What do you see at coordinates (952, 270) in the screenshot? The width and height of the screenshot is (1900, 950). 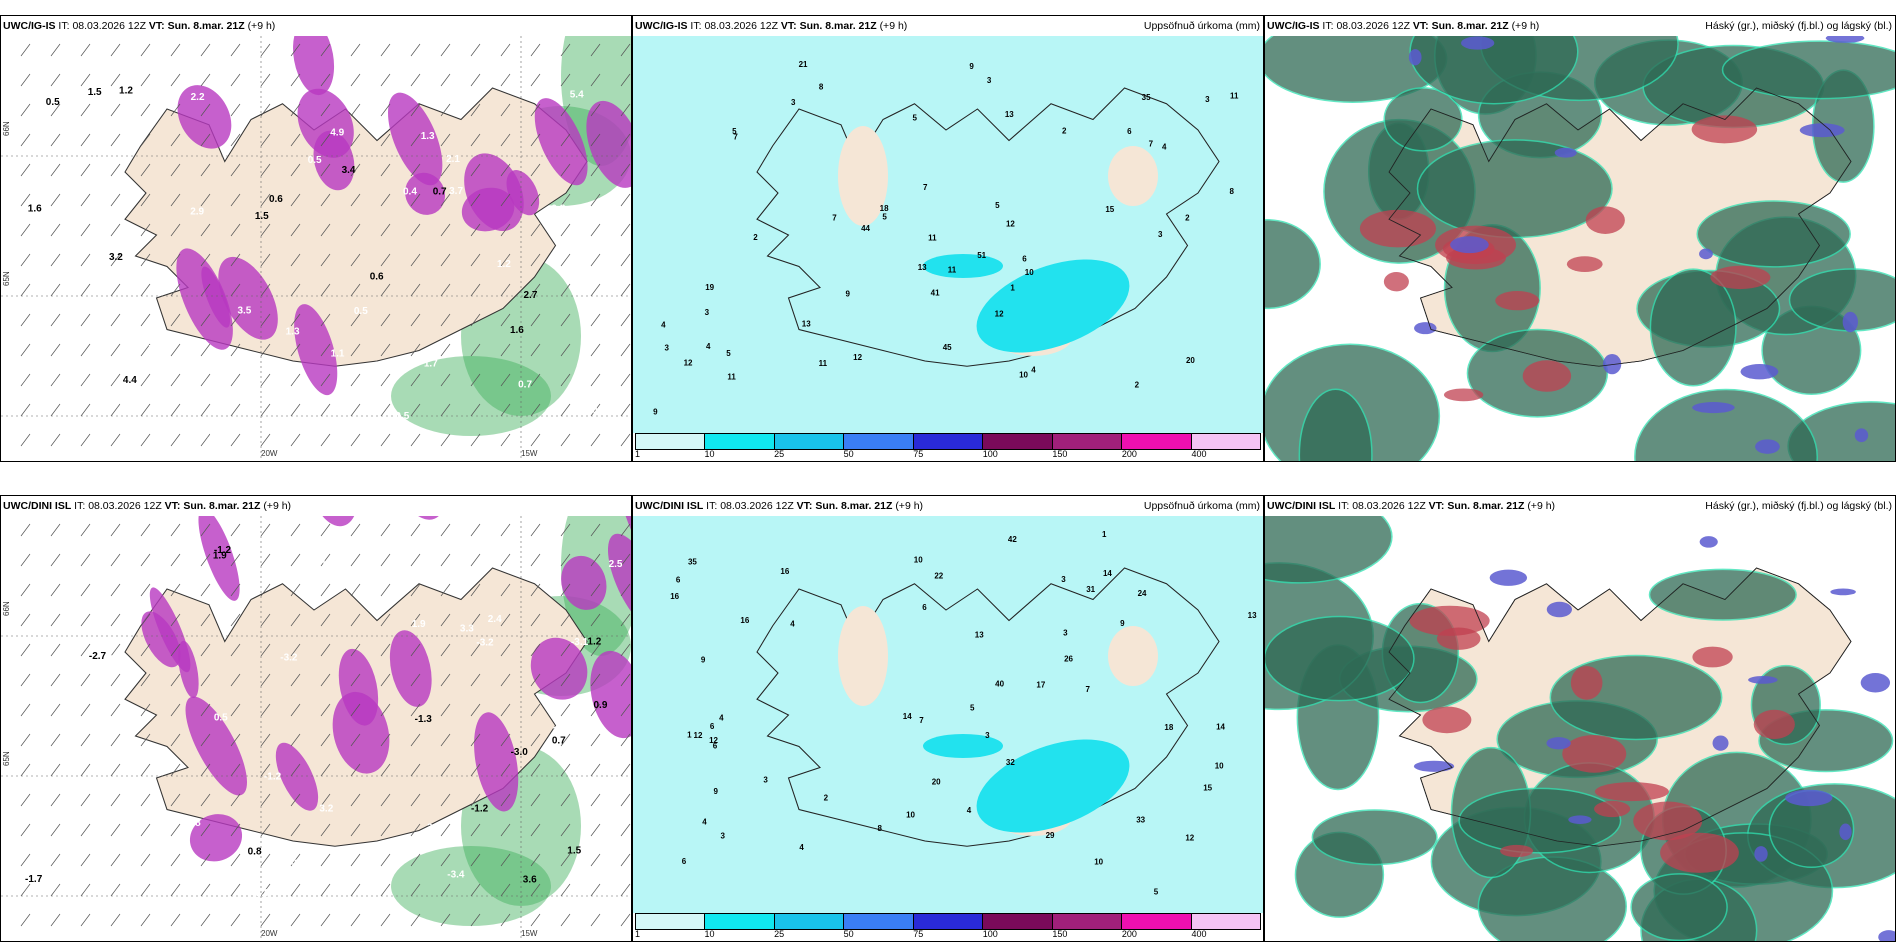 I see `precip-value-label: 11` at bounding box center [952, 270].